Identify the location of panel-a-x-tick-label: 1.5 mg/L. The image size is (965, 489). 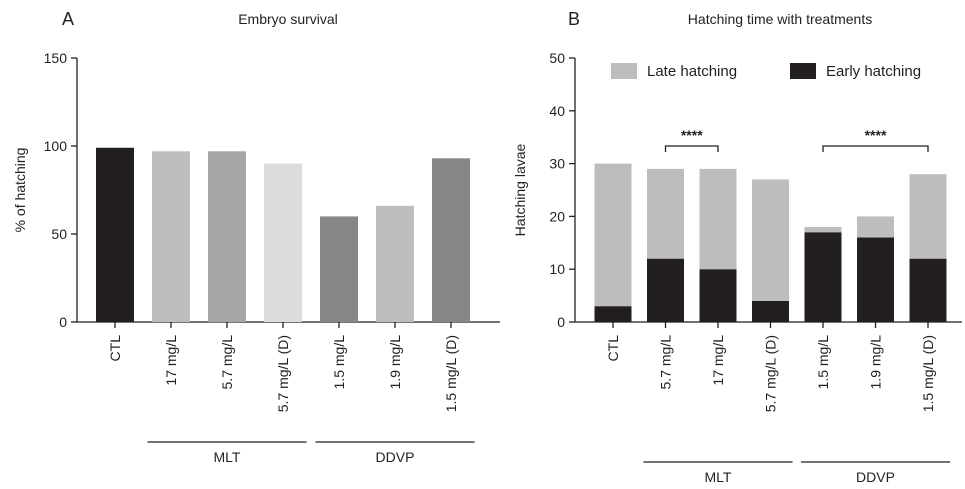
(339, 362).